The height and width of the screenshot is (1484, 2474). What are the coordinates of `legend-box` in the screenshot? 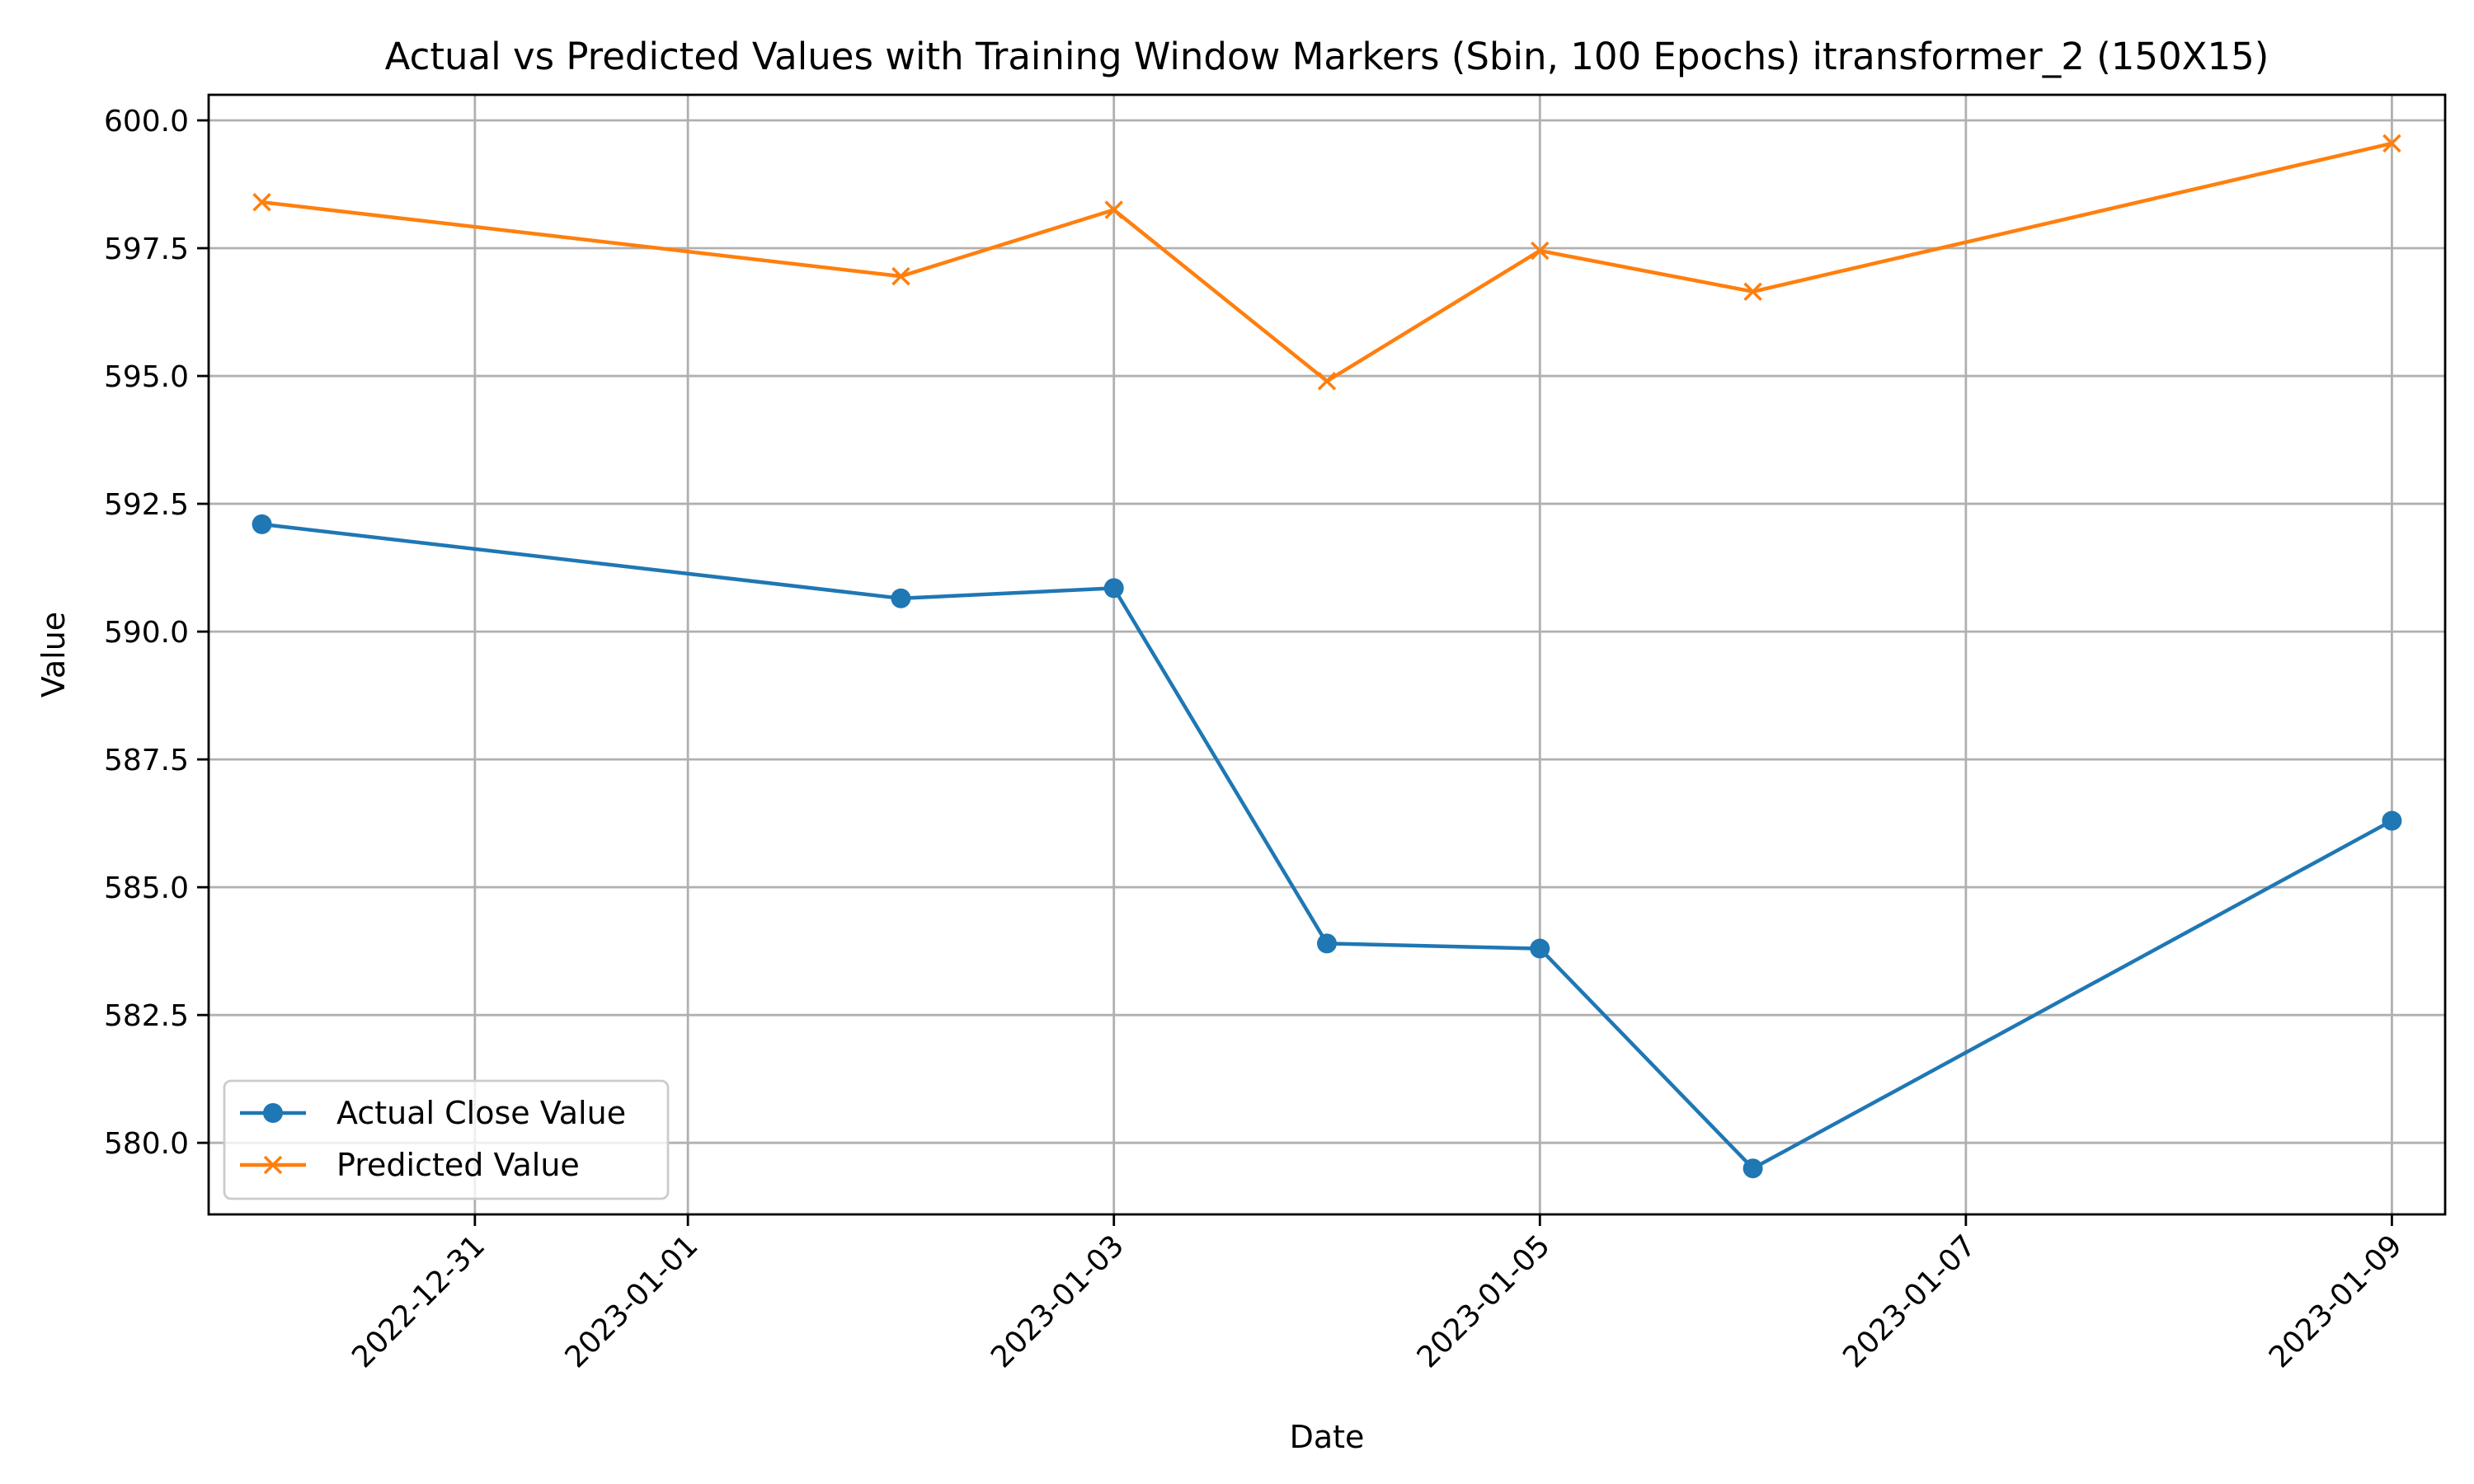 It's located at (446, 1139).